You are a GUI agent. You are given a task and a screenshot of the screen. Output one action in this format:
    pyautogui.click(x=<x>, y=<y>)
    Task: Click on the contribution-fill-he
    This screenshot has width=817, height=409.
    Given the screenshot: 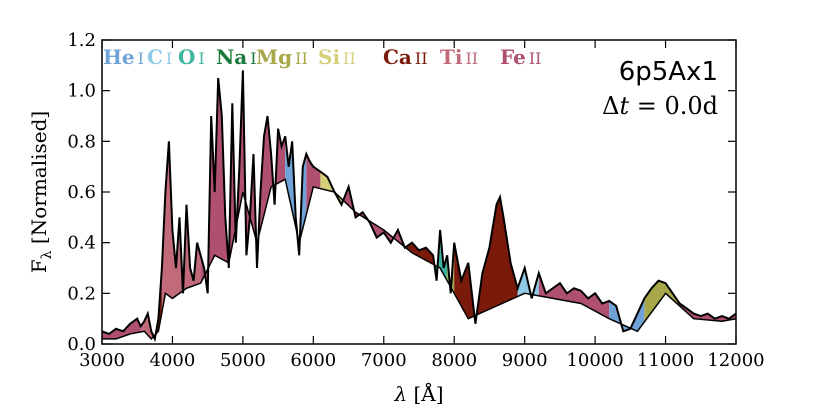 What is the action you would take?
    pyautogui.click(x=627, y=315)
    